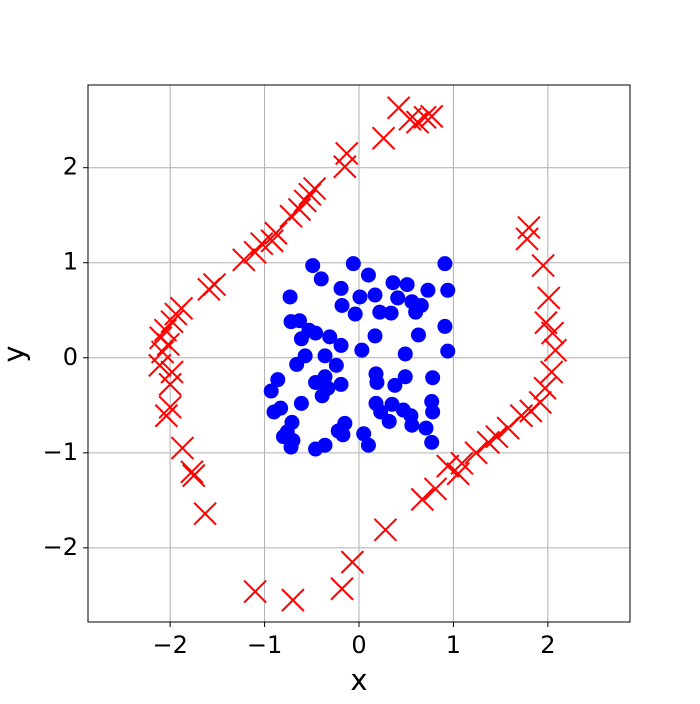 This screenshot has width=700, height=704. What do you see at coordinates (453, 645) in the screenshot?
I see `x-tick-label: 1` at bounding box center [453, 645].